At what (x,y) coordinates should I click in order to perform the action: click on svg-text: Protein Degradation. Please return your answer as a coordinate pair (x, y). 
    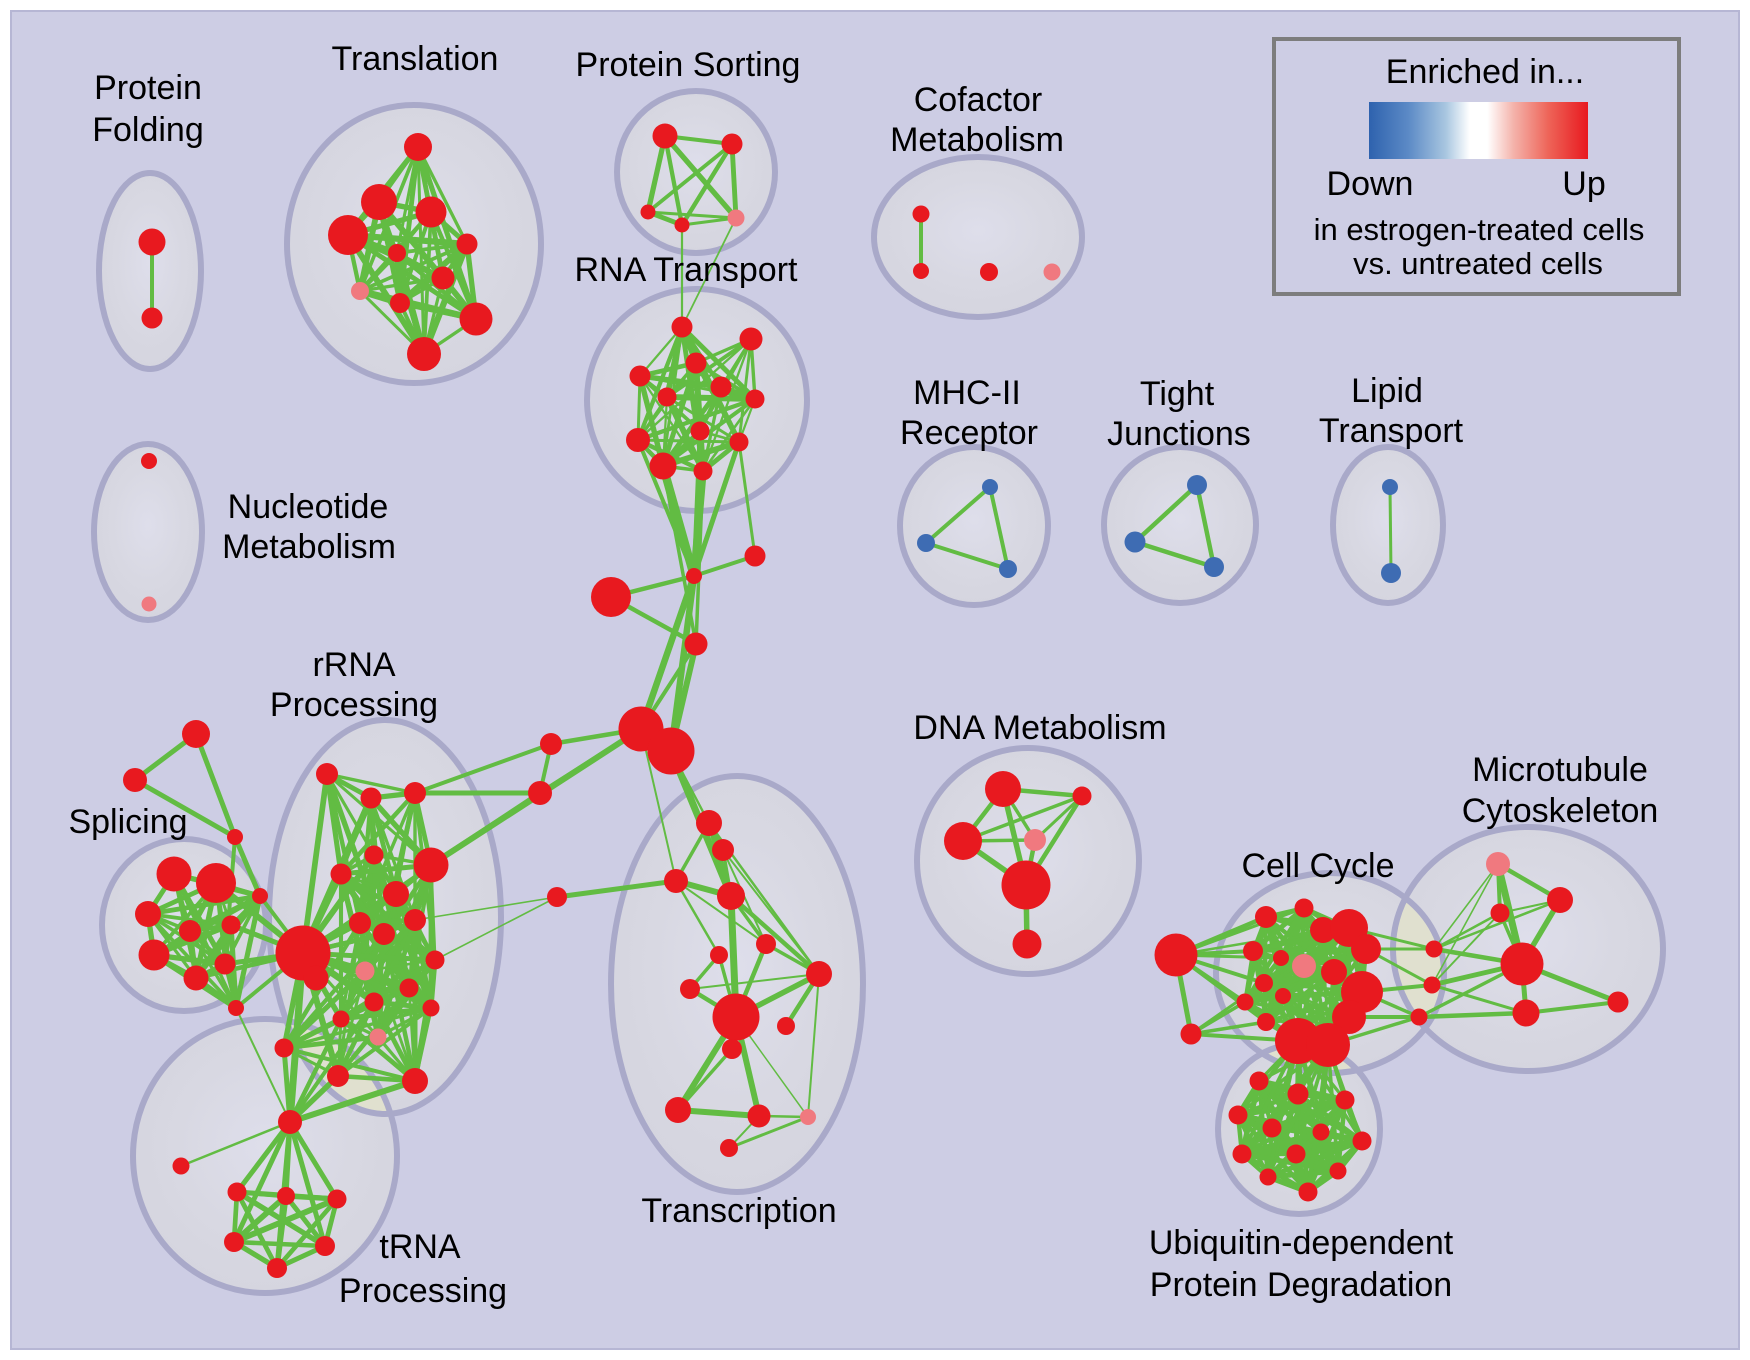
    Looking at the image, I should click on (1301, 1285).